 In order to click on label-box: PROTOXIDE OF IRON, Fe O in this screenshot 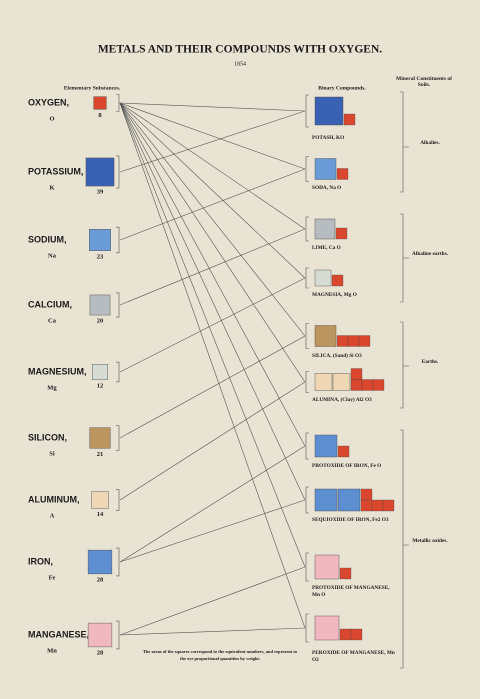, I will do `click(347, 466)`.